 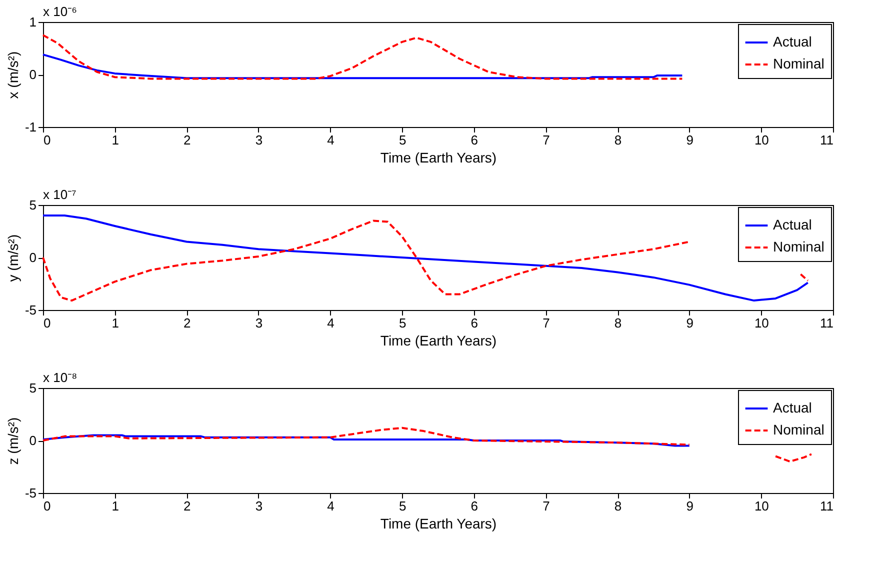 What do you see at coordinates (12, 258) in the screenshot?
I see `y-axis-title: y (m/s²)` at bounding box center [12, 258].